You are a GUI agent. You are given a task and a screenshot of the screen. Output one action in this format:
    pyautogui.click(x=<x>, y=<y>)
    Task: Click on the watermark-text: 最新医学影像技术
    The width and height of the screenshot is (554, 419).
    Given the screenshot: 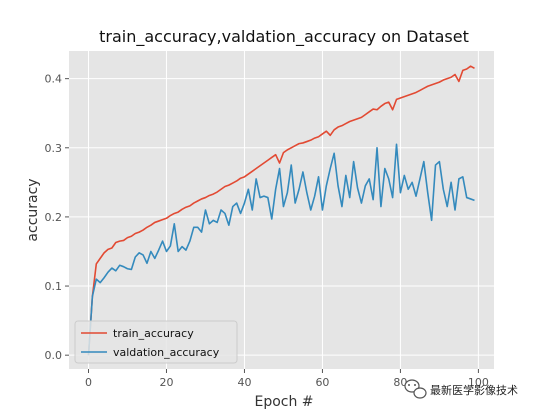 What is the action you would take?
    pyautogui.click(x=474, y=390)
    